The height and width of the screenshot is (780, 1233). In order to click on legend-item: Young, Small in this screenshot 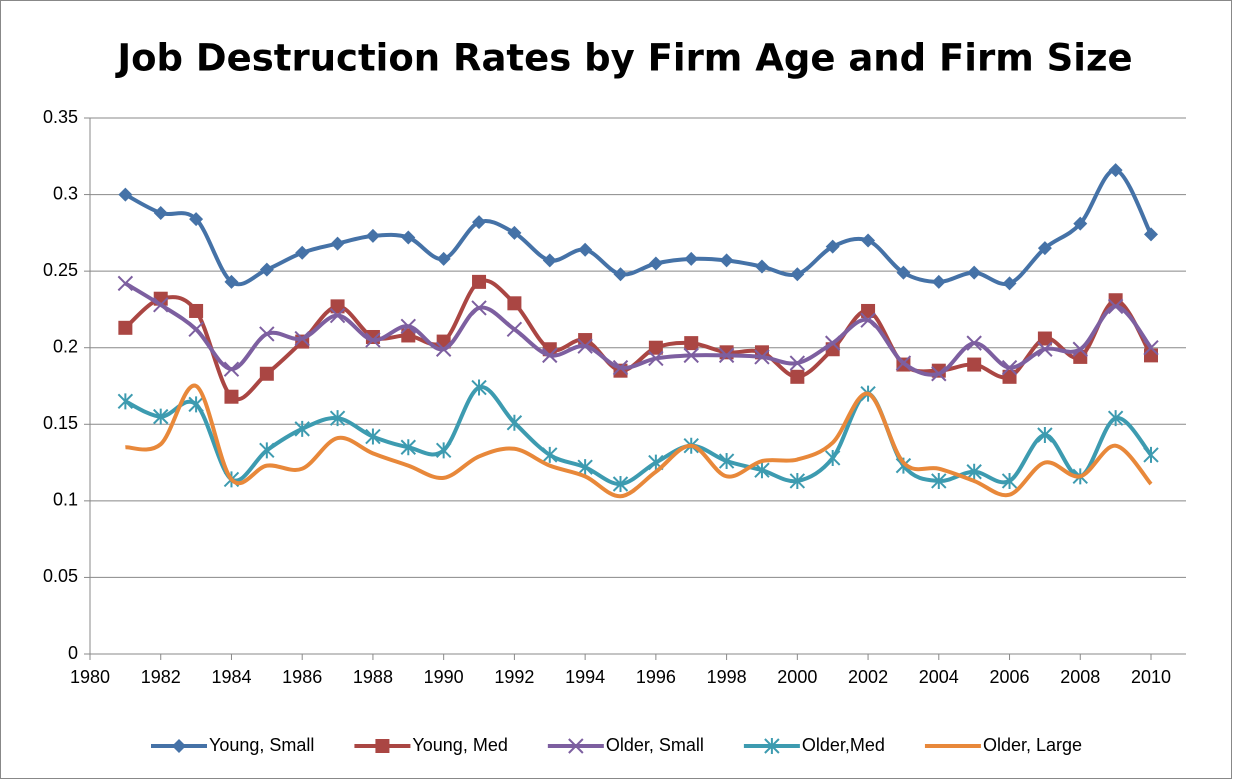, I will do `click(232, 745)`.